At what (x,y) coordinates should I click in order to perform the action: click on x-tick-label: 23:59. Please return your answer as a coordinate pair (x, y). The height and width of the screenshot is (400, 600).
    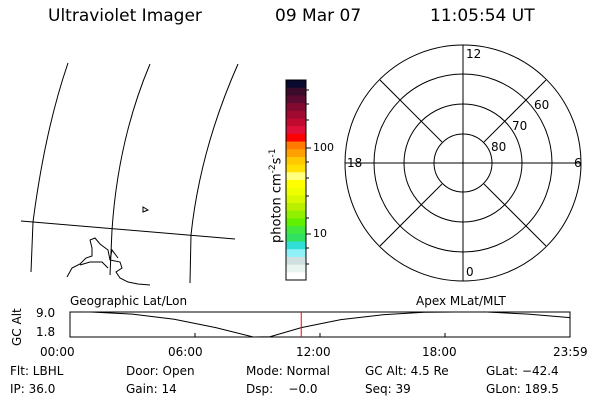
    Looking at the image, I should click on (570, 352).